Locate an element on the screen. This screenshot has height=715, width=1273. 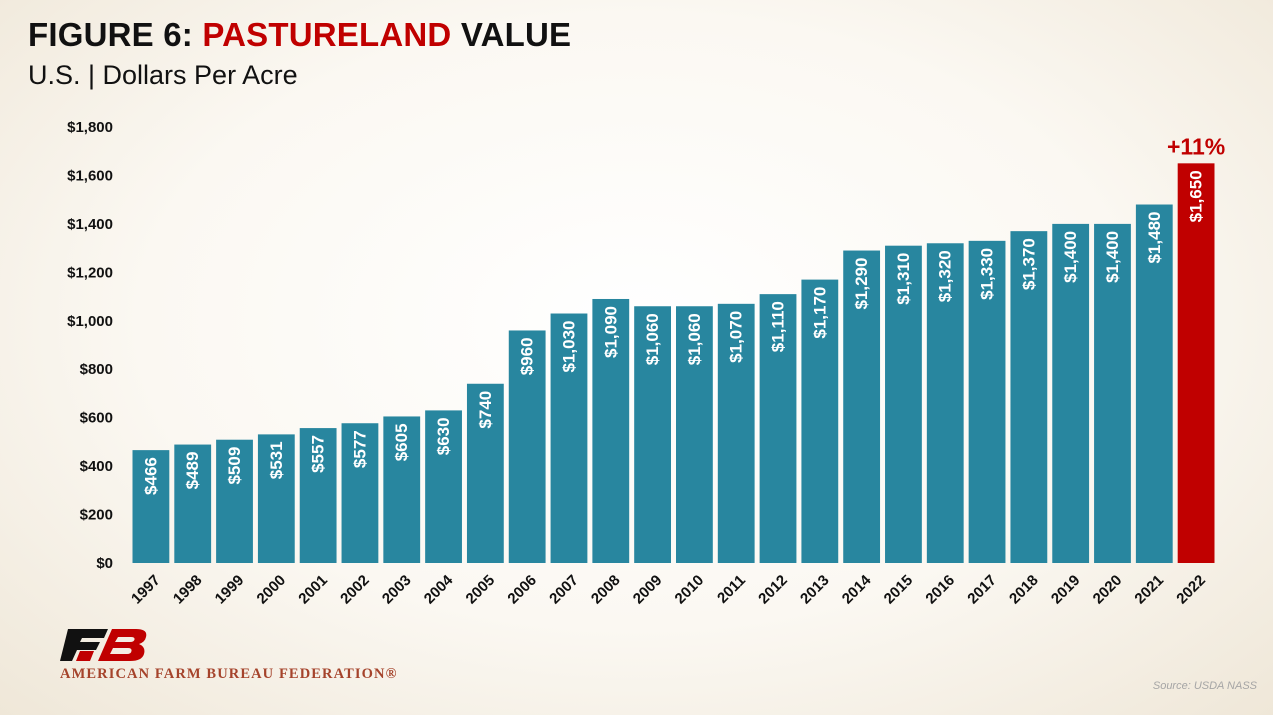
y-tick-label: $800 is located at coordinates (96, 369).